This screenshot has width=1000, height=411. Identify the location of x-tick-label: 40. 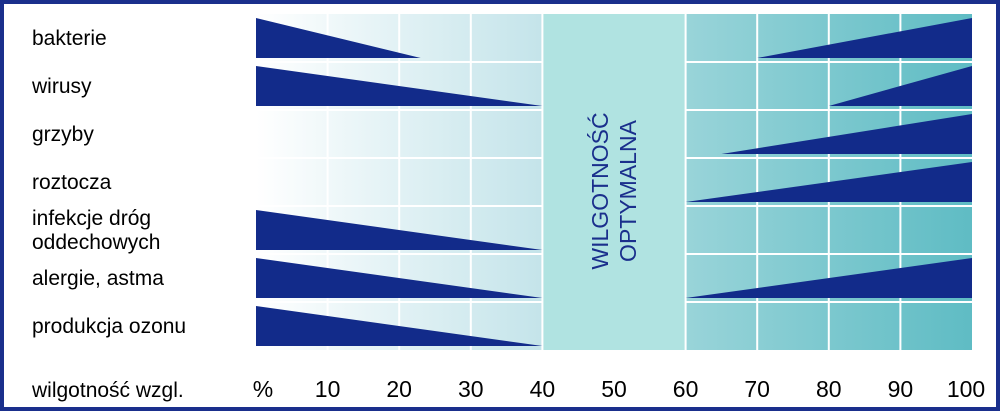
(543, 389).